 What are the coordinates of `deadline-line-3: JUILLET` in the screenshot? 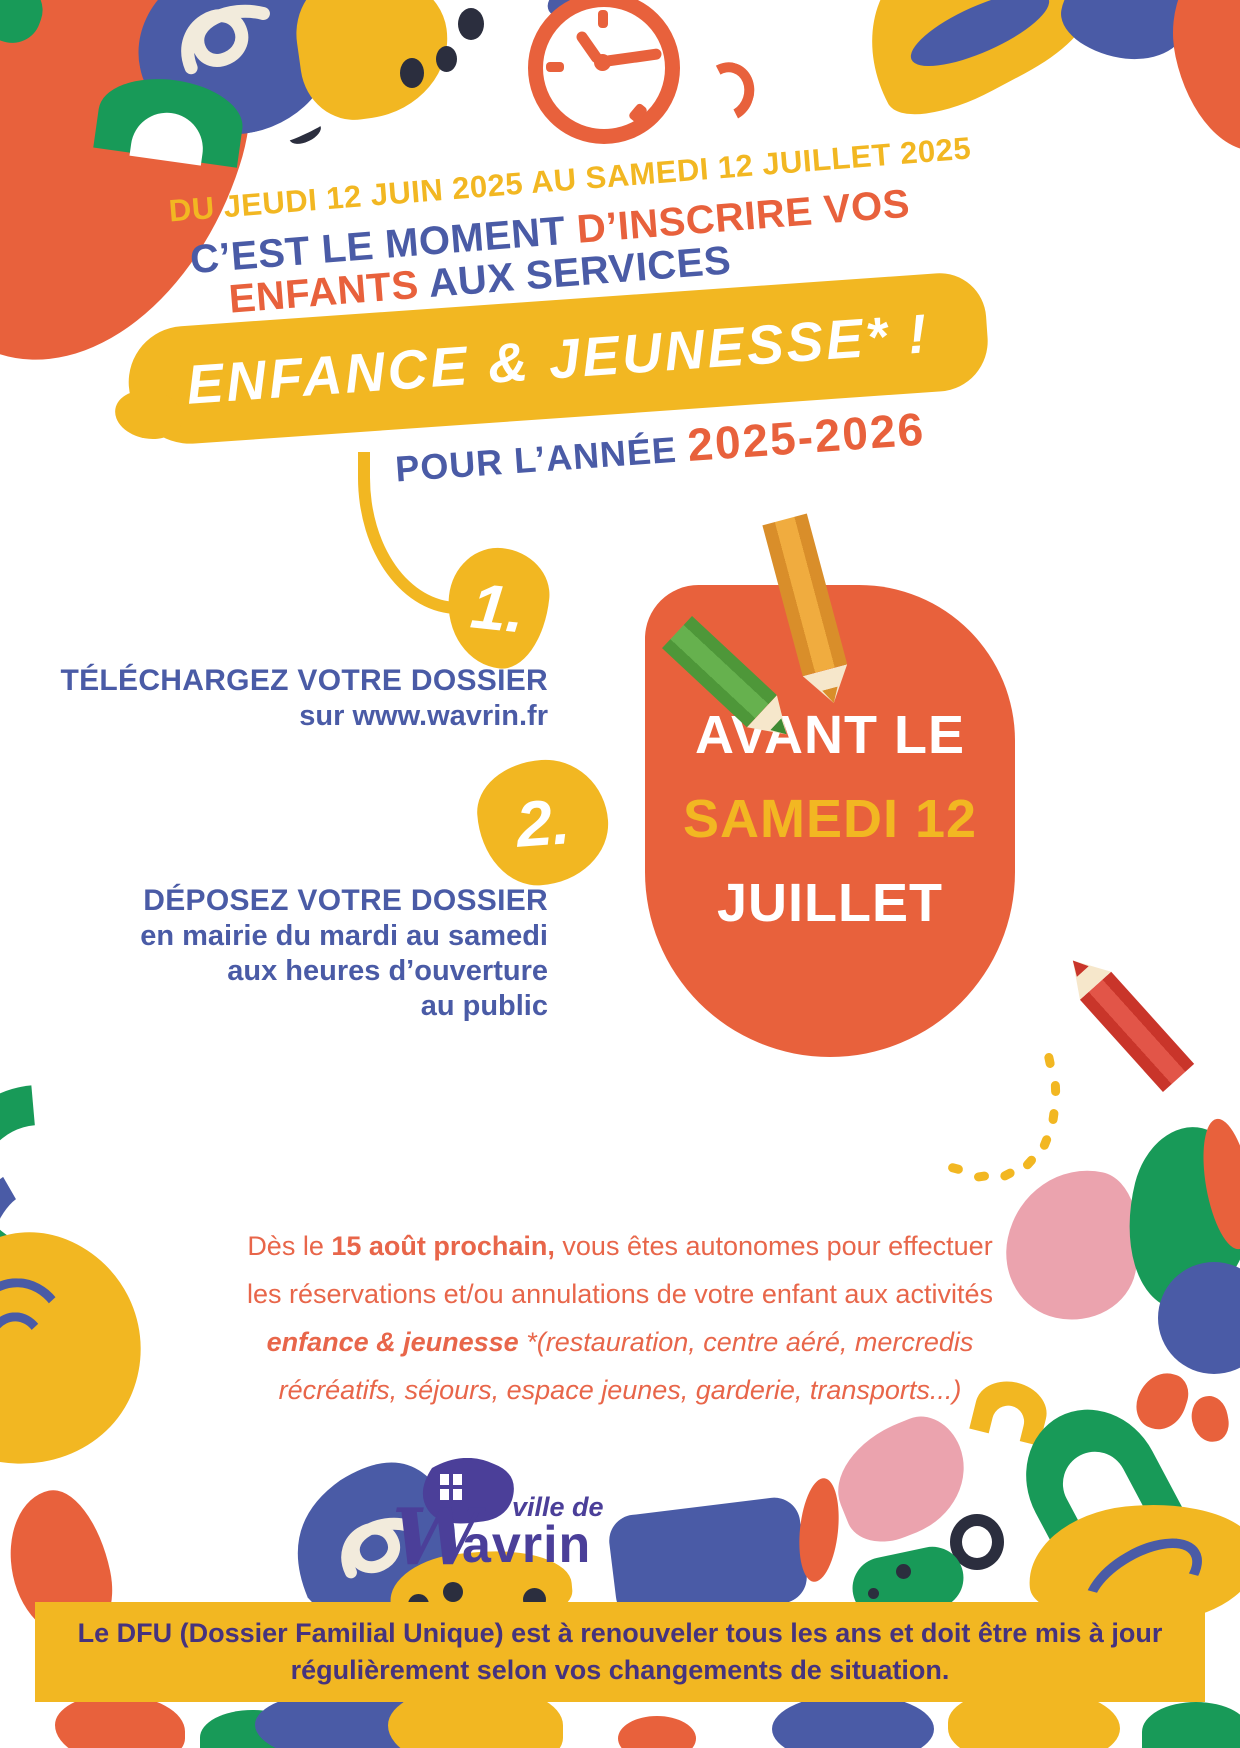 It's located at (829, 903).